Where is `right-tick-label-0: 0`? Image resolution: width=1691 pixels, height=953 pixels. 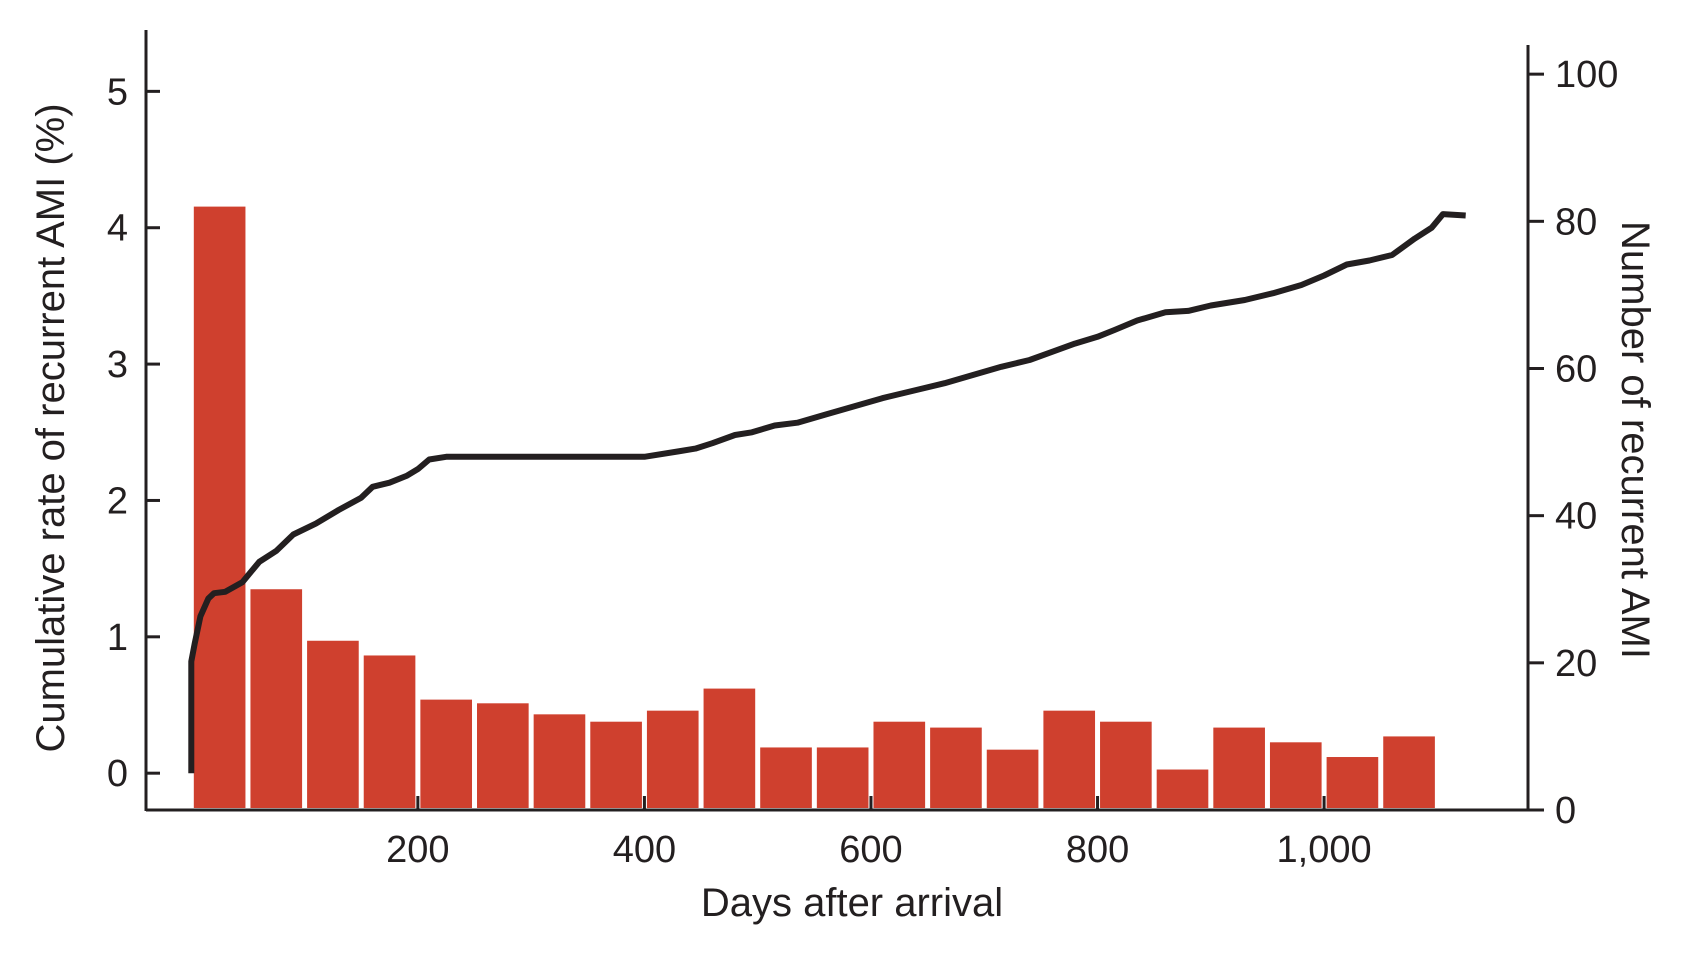 right-tick-label-0: 0 is located at coordinates (1565, 811).